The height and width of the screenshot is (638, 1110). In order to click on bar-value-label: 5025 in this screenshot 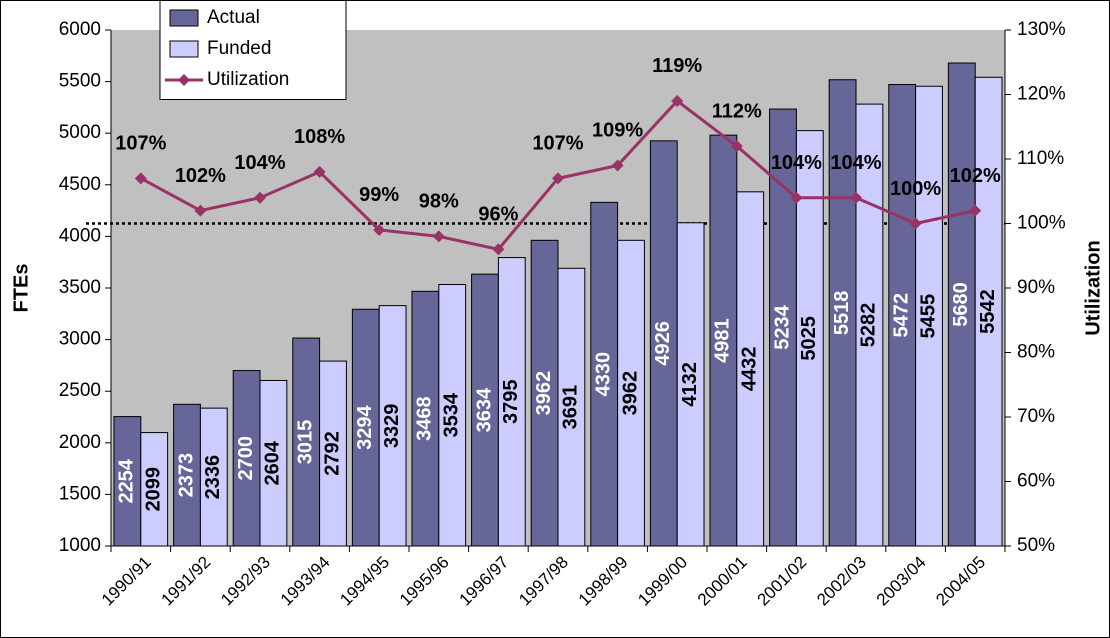, I will do `click(809, 338)`.